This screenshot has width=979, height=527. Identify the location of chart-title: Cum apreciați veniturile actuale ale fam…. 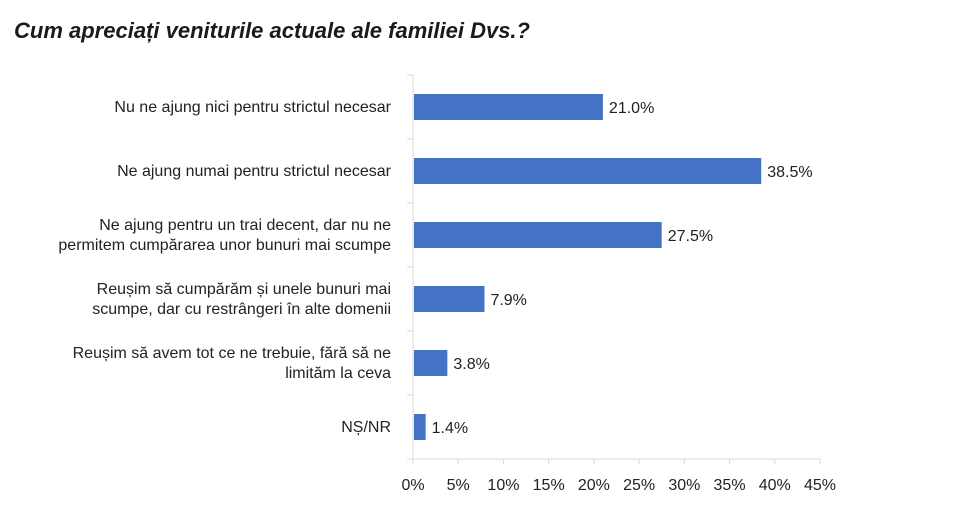
(272, 30).